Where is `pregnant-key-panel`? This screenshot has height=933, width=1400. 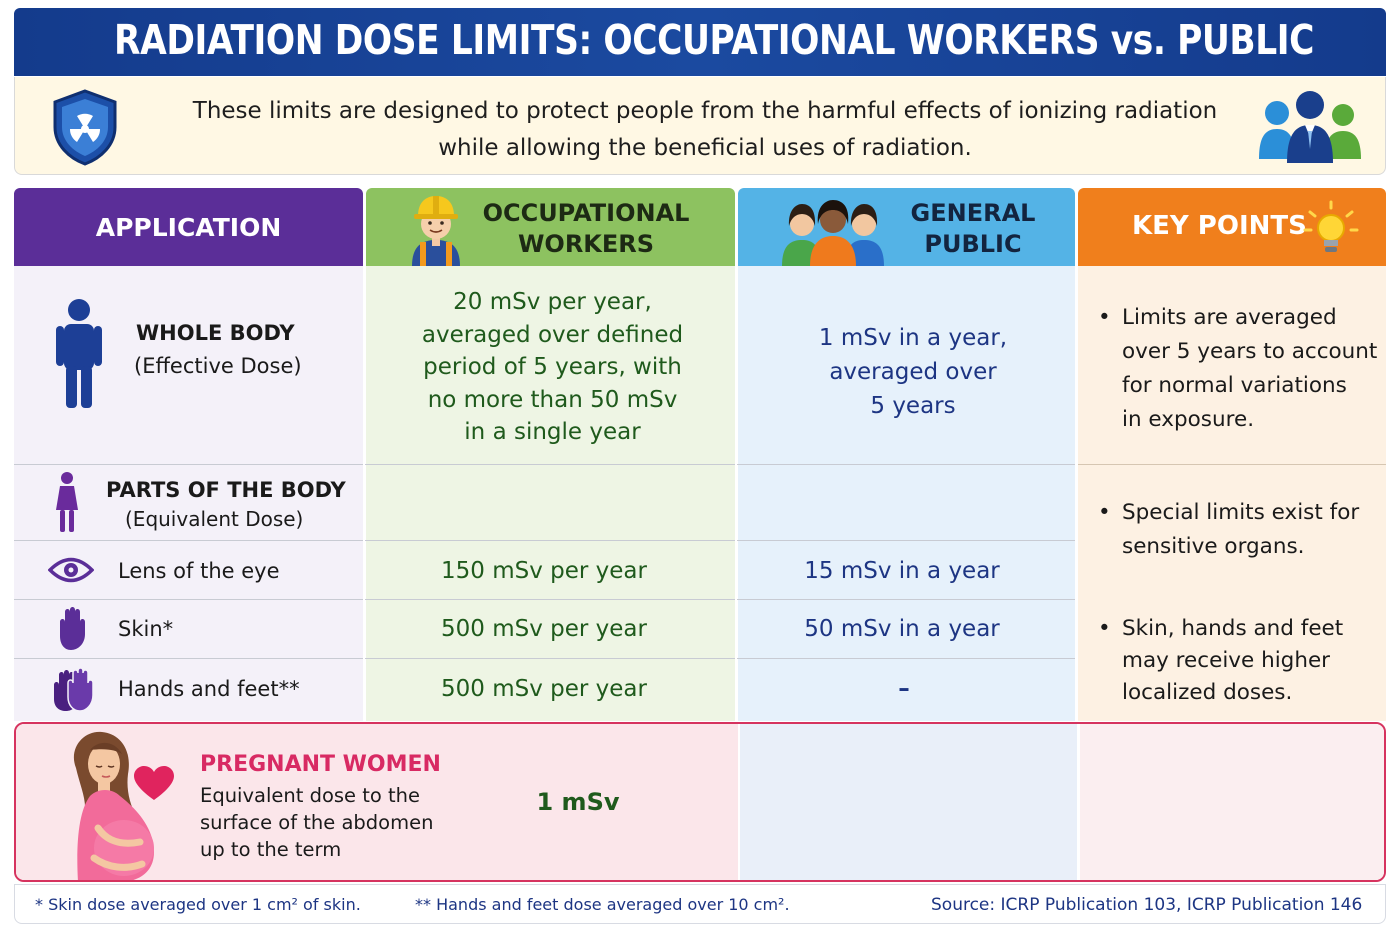
pregnant-key-panel is located at coordinates (1232, 802).